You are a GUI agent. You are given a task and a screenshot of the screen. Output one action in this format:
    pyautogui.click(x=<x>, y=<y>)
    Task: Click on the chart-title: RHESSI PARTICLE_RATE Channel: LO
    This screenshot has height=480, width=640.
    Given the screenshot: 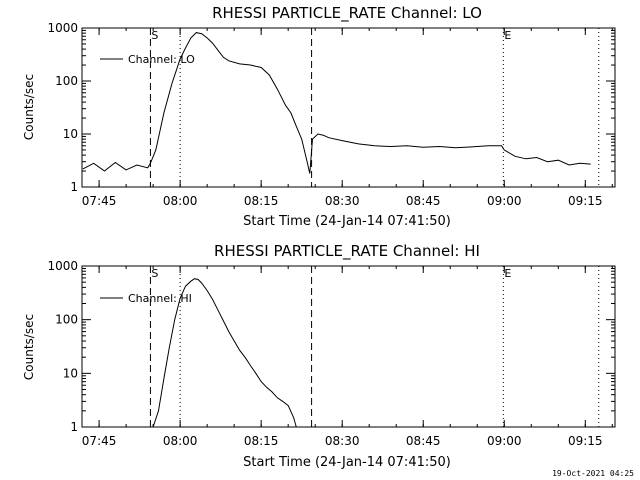 What is the action you would take?
    pyautogui.click(x=347, y=13)
    